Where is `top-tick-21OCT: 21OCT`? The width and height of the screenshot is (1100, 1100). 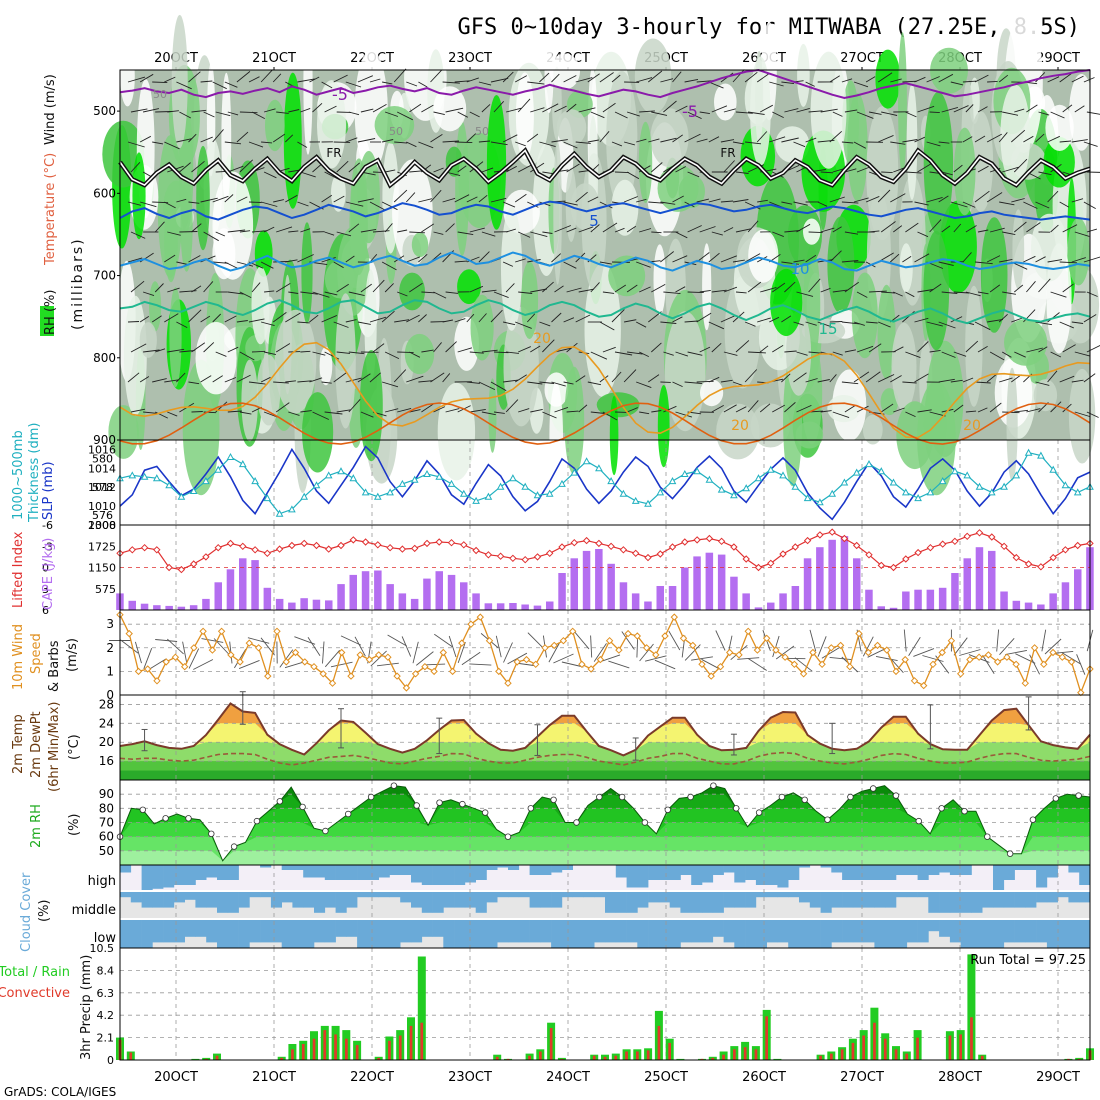 top-tick-21OCT: 21OCT is located at coordinates (274, 58).